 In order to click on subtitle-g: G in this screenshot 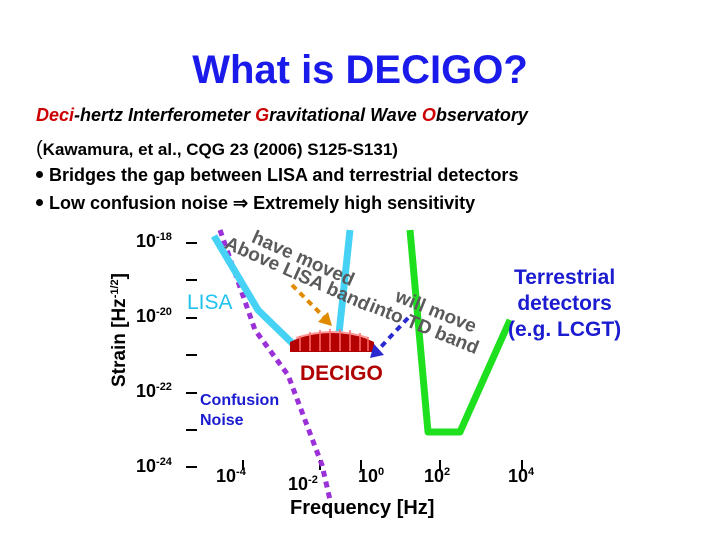, I will do `click(262, 115)`.